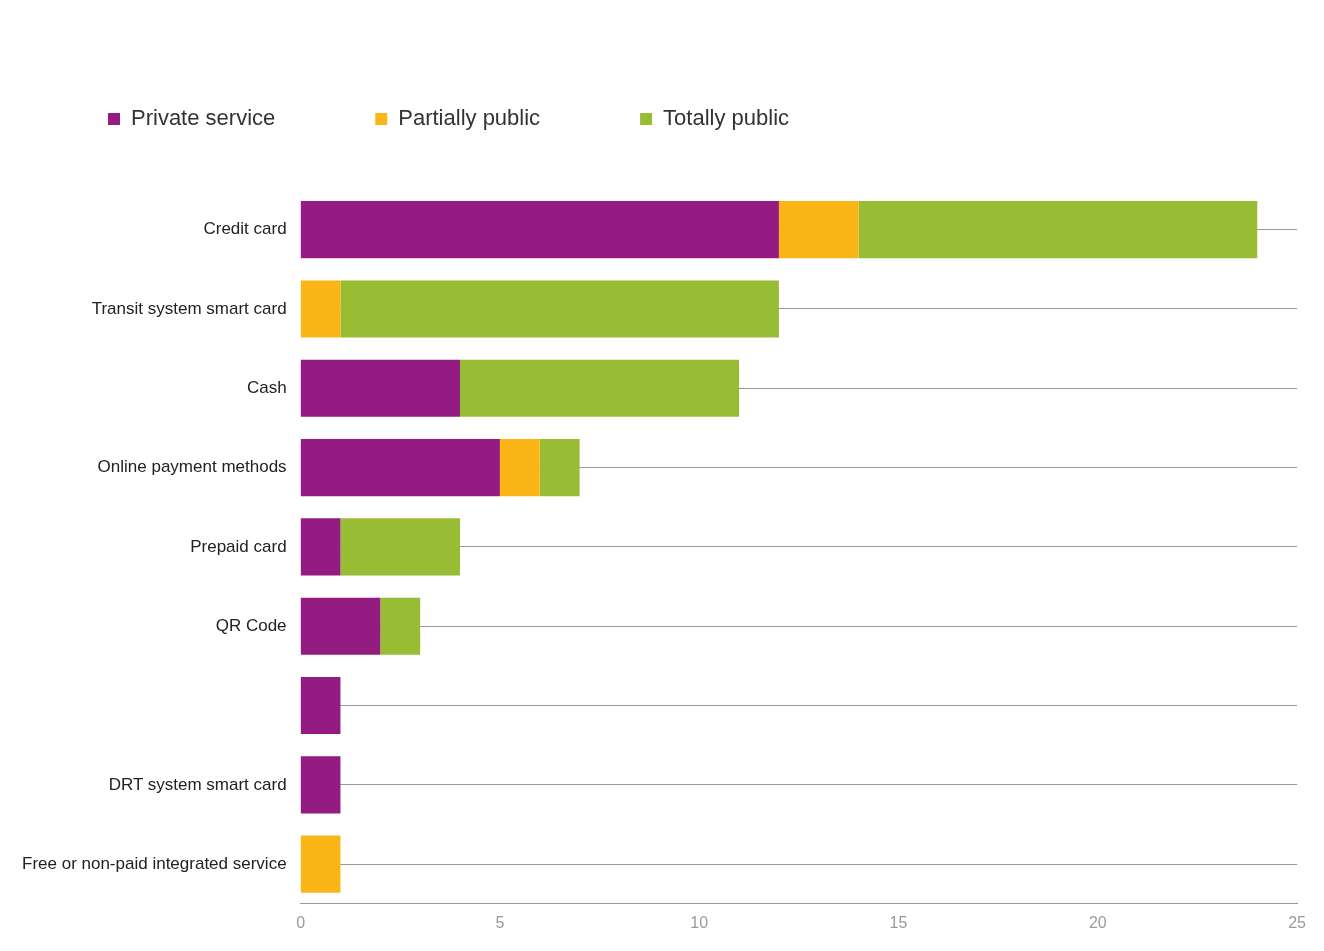 The image size is (1324, 951). What do you see at coordinates (500, 922) in the screenshot?
I see `x-tick-label: 5` at bounding box center [500, 922].